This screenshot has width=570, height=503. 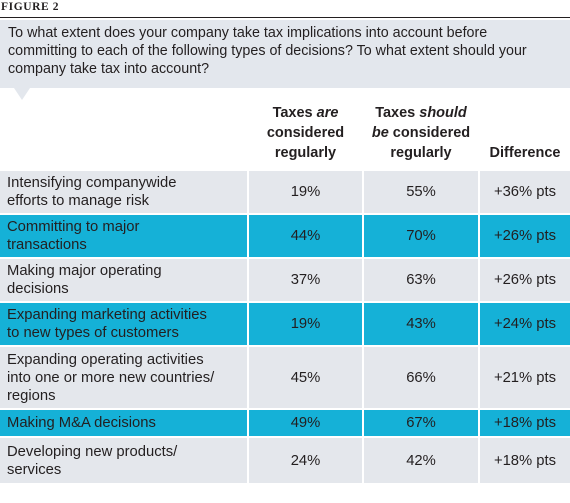 What do you see at coordinates (22, 94) in the screenshot?
I see `callout-pointer` at bounding box center [22, 94].